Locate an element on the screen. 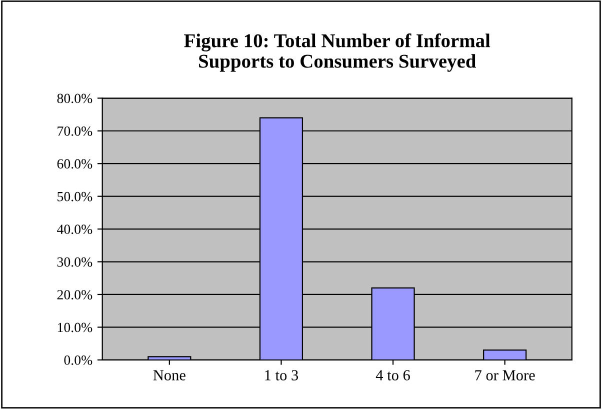  y-tick-label: 0.0% is located at coordinates (78, 360).